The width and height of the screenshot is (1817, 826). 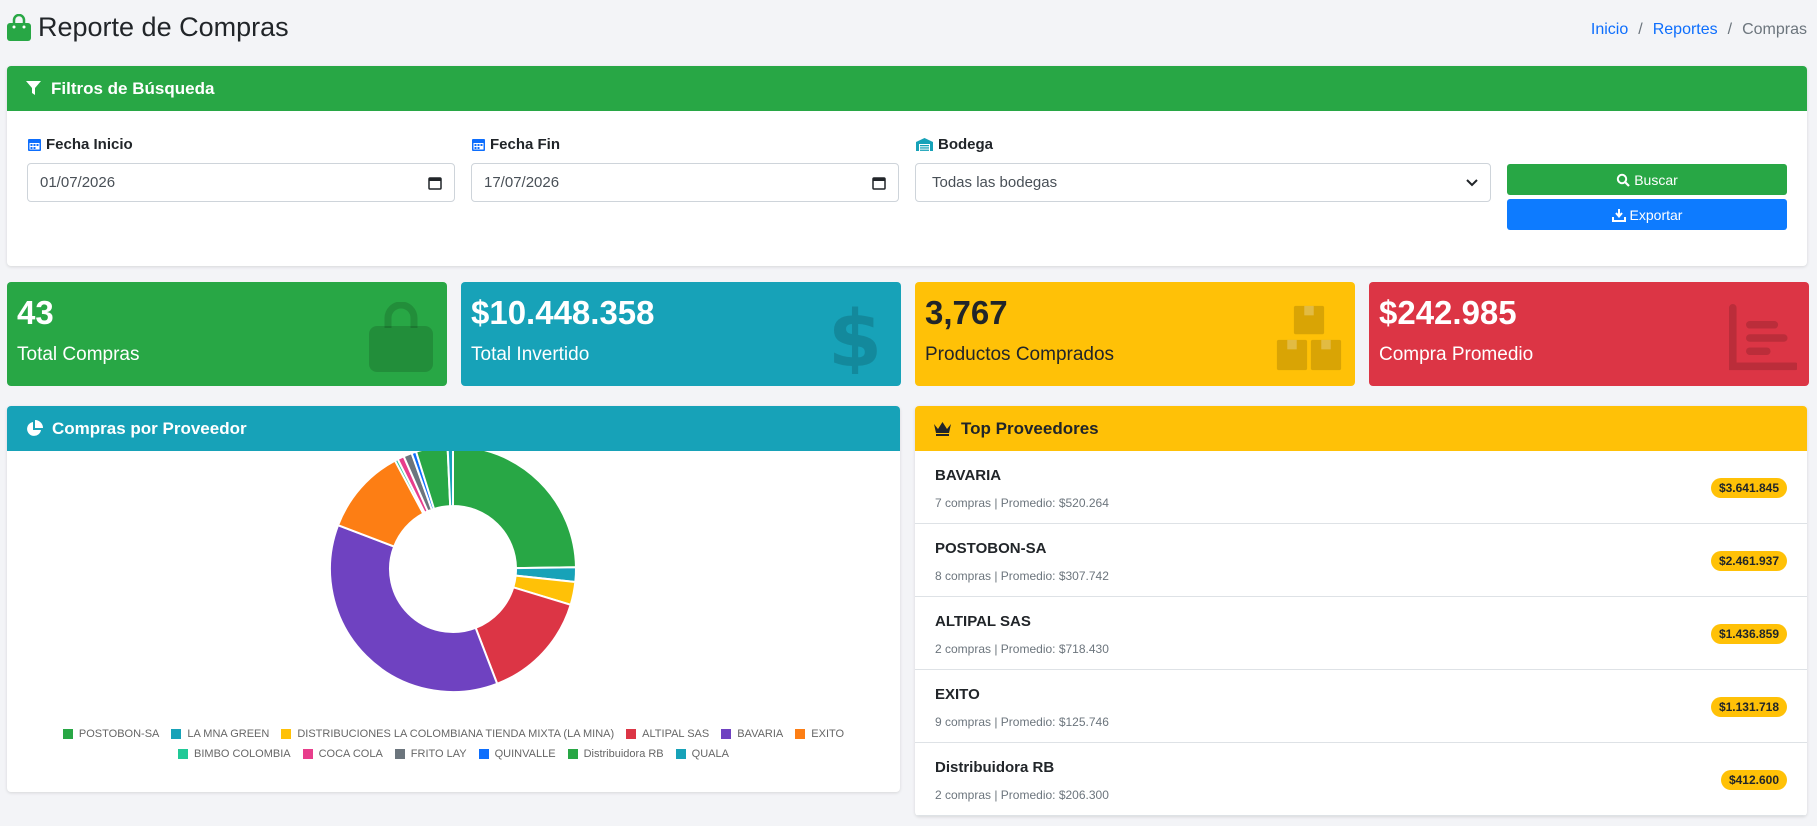 What do you see at coordinates (991, 548) in the screenshot?
I see `proveedor-name: POSTOBON-SA` at bounding box center [991, 548].